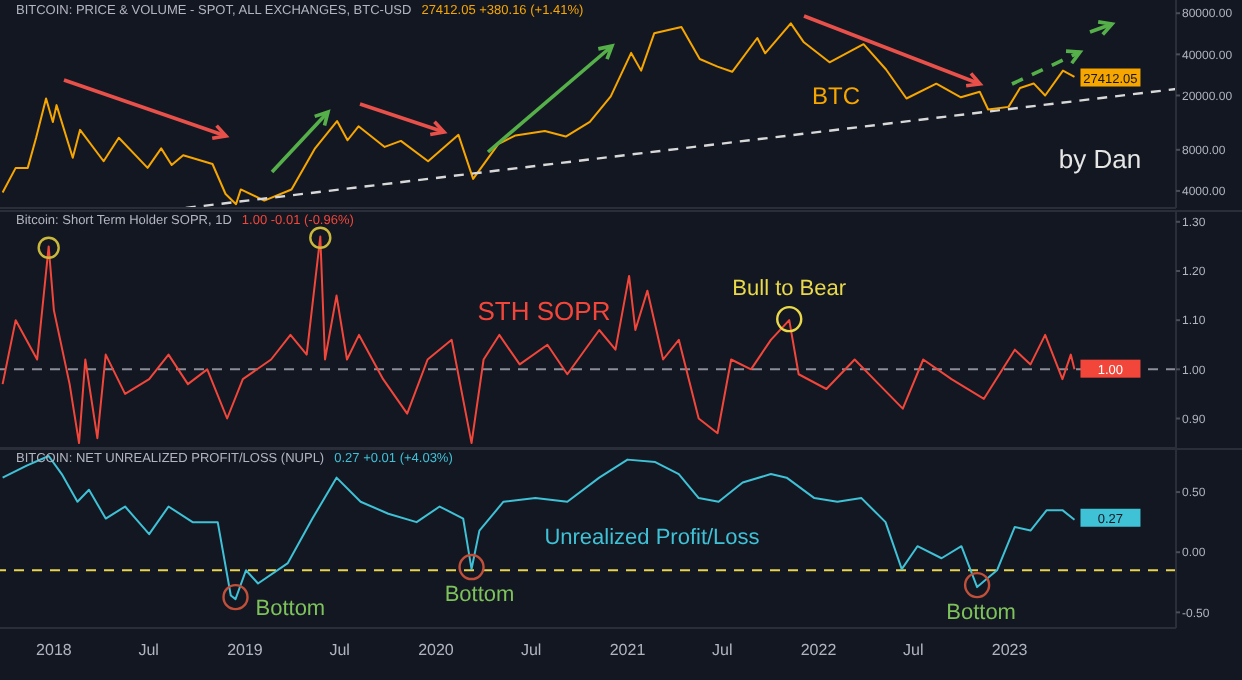 Image resolution: width=1242 pixels, height=680 pixels. Describe the element at coordinates (1100, 159) in the screenshot. I see `annotation: by Dan` at that location.